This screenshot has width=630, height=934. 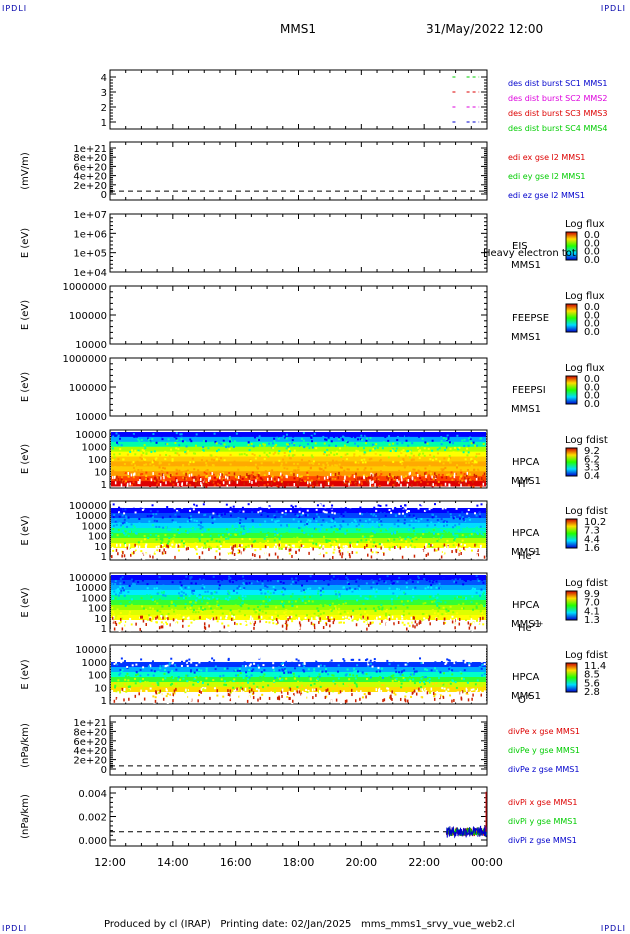 I want to click on heatmap-band, so click(x=298, y=583).